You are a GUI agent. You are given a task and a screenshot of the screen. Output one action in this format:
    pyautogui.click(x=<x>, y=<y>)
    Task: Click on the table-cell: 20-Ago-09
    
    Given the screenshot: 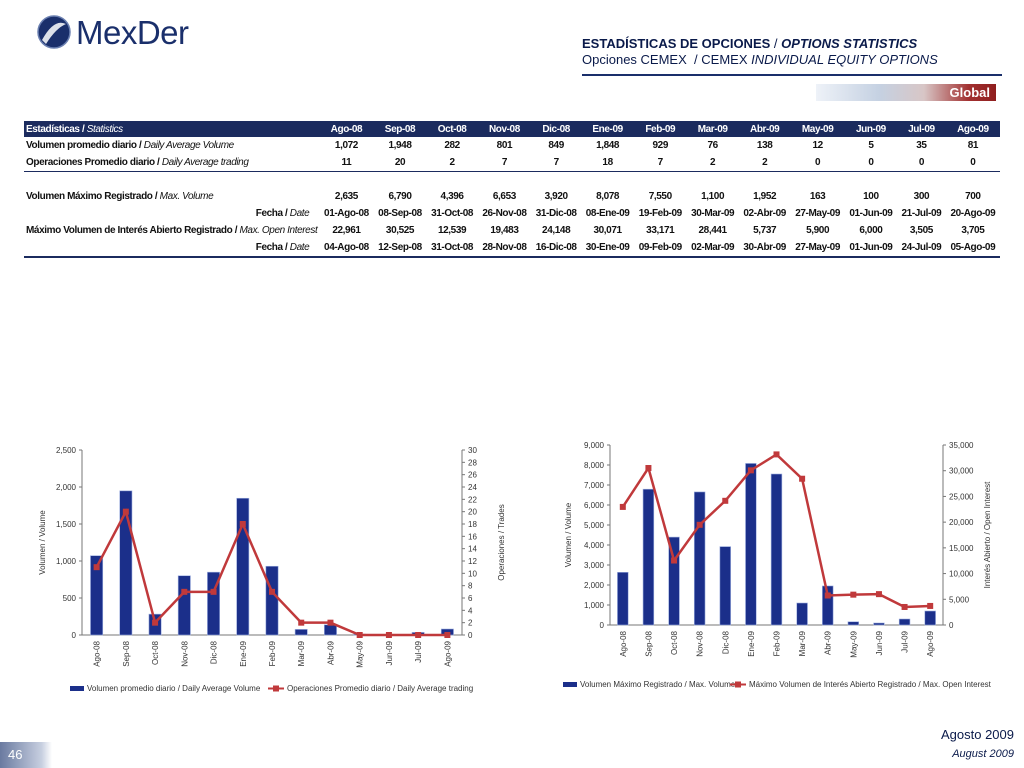 What is the action you would take?
    pyautogui.click(x=973, y=213)
    